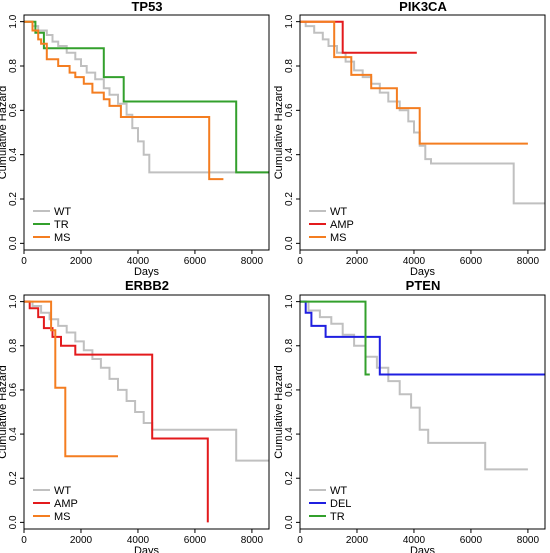  I want to click on series-line-del, so click(422, 338).